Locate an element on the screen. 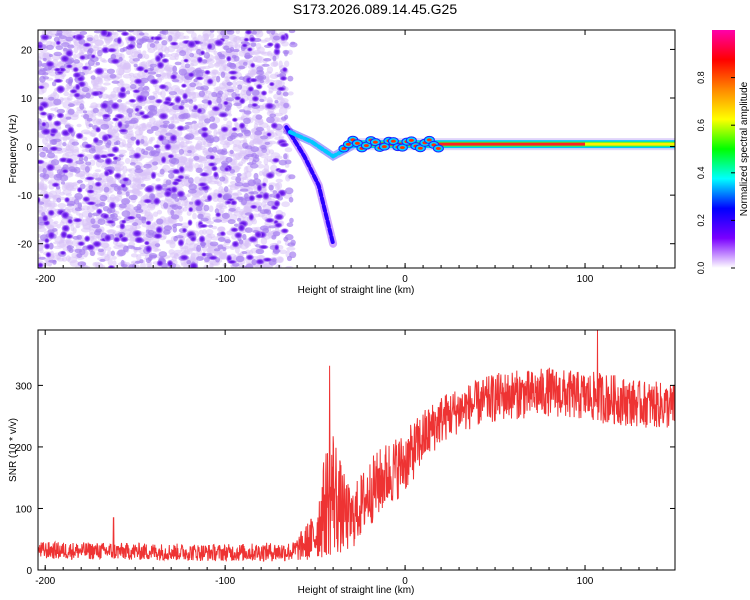 This screenshot has width=750, height=600. snr-x-tick-label: -200 is located at coordinates (45, 581).